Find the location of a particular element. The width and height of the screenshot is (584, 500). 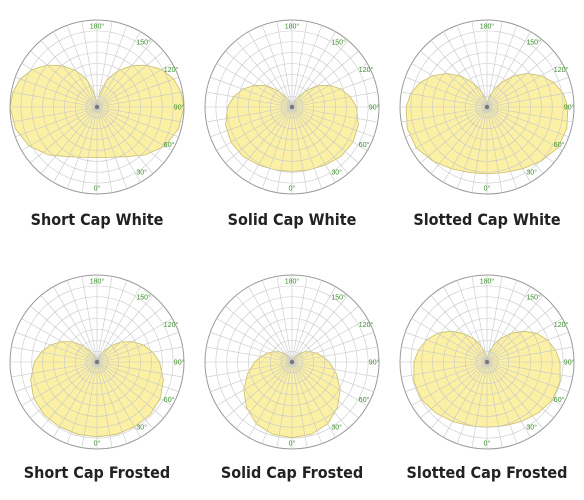

polar-chart: 180° 150° 120° 90° 60° 30° 0° is located at coordinates (292, 362).